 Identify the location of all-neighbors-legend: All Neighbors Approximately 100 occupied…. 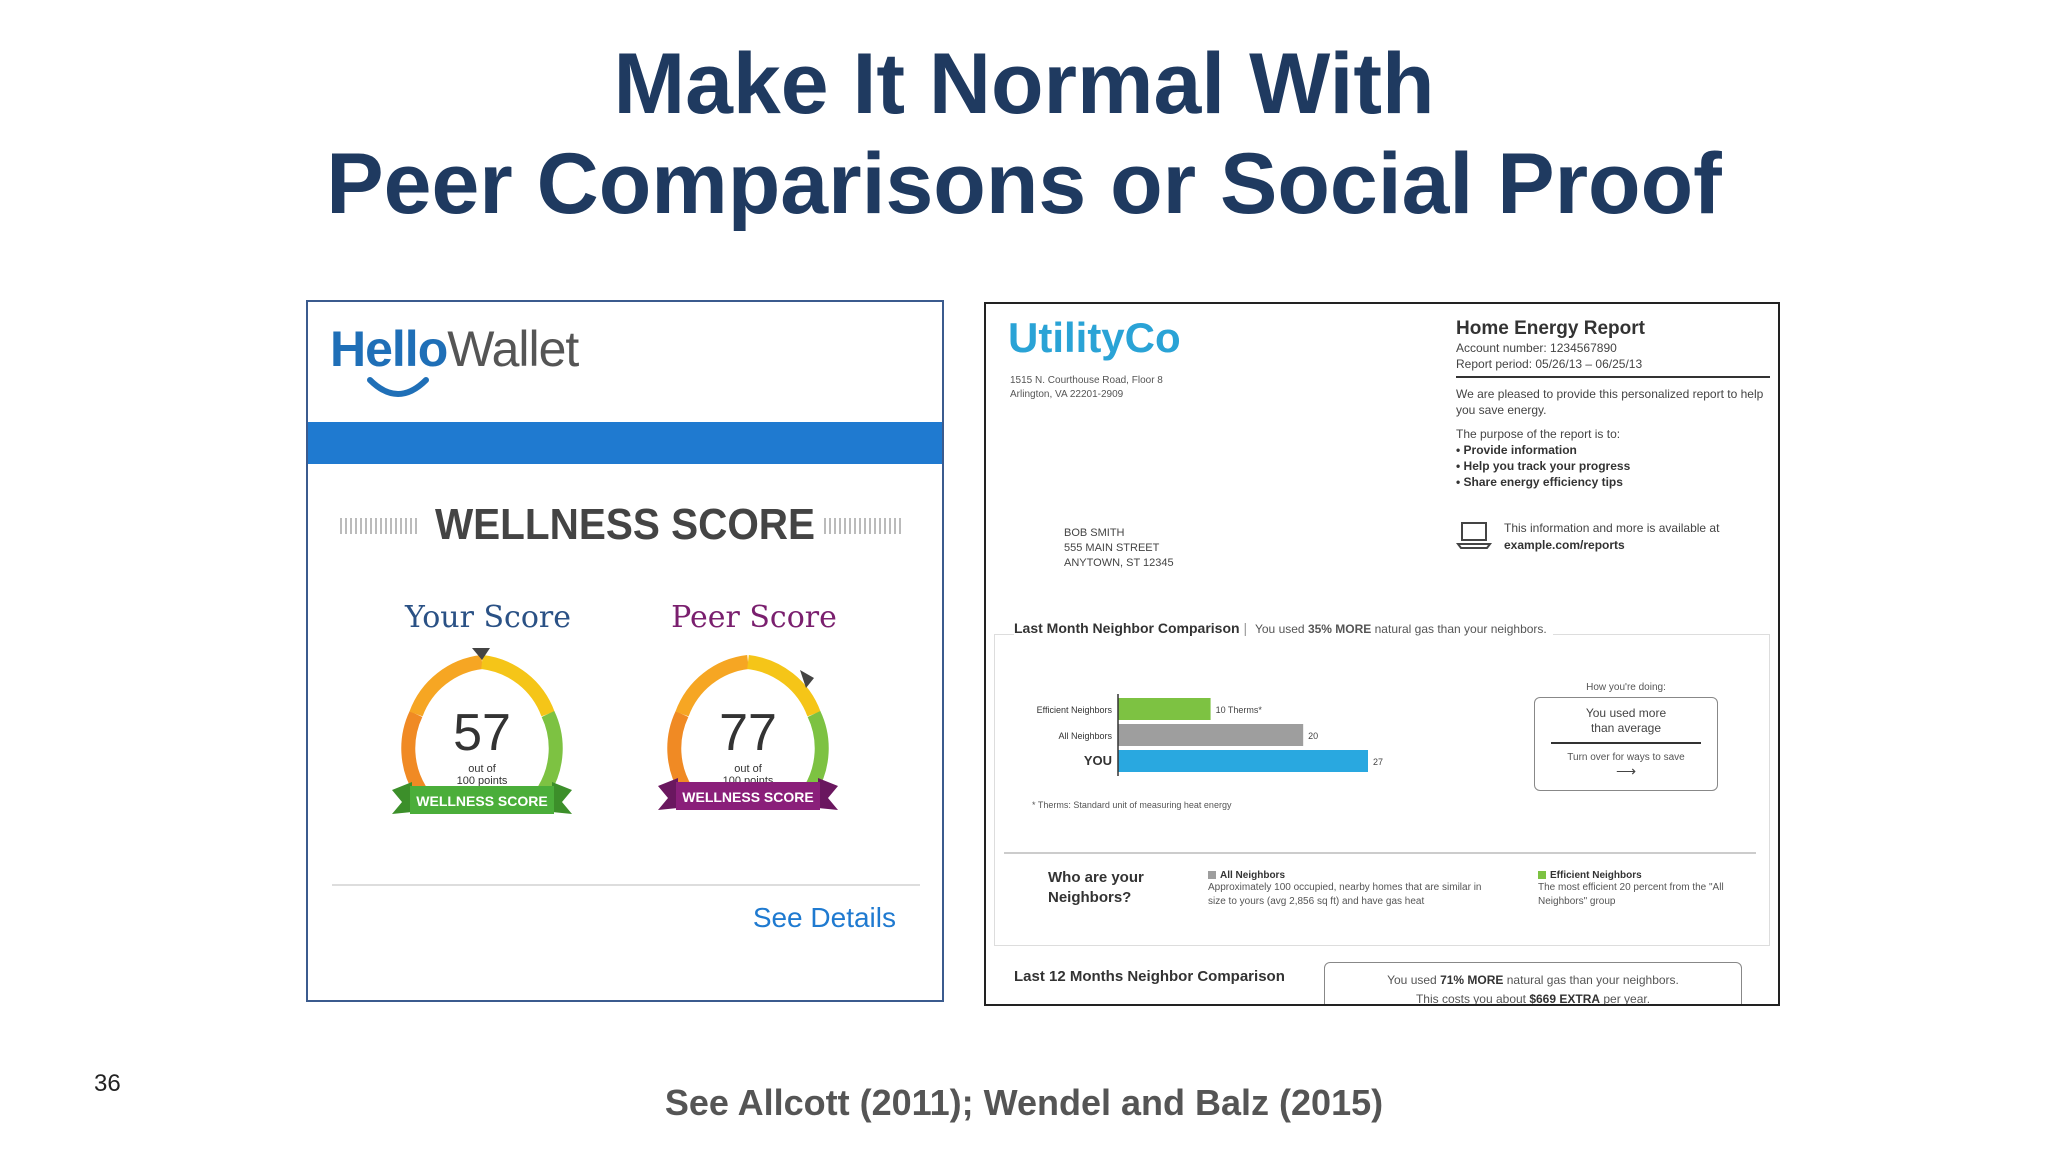
(1353, 889).